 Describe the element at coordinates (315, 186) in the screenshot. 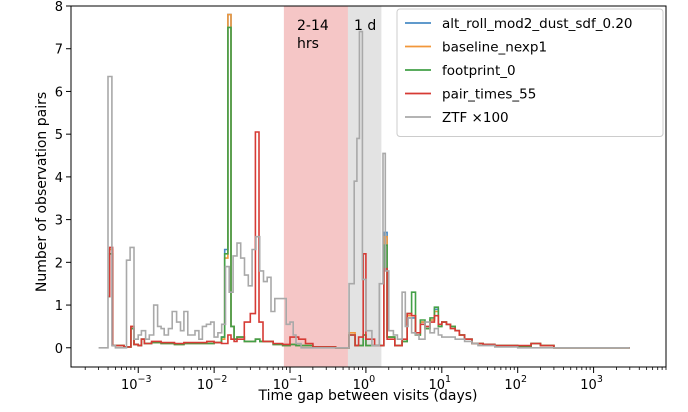

I see `region-2-14-hrs` at that location.